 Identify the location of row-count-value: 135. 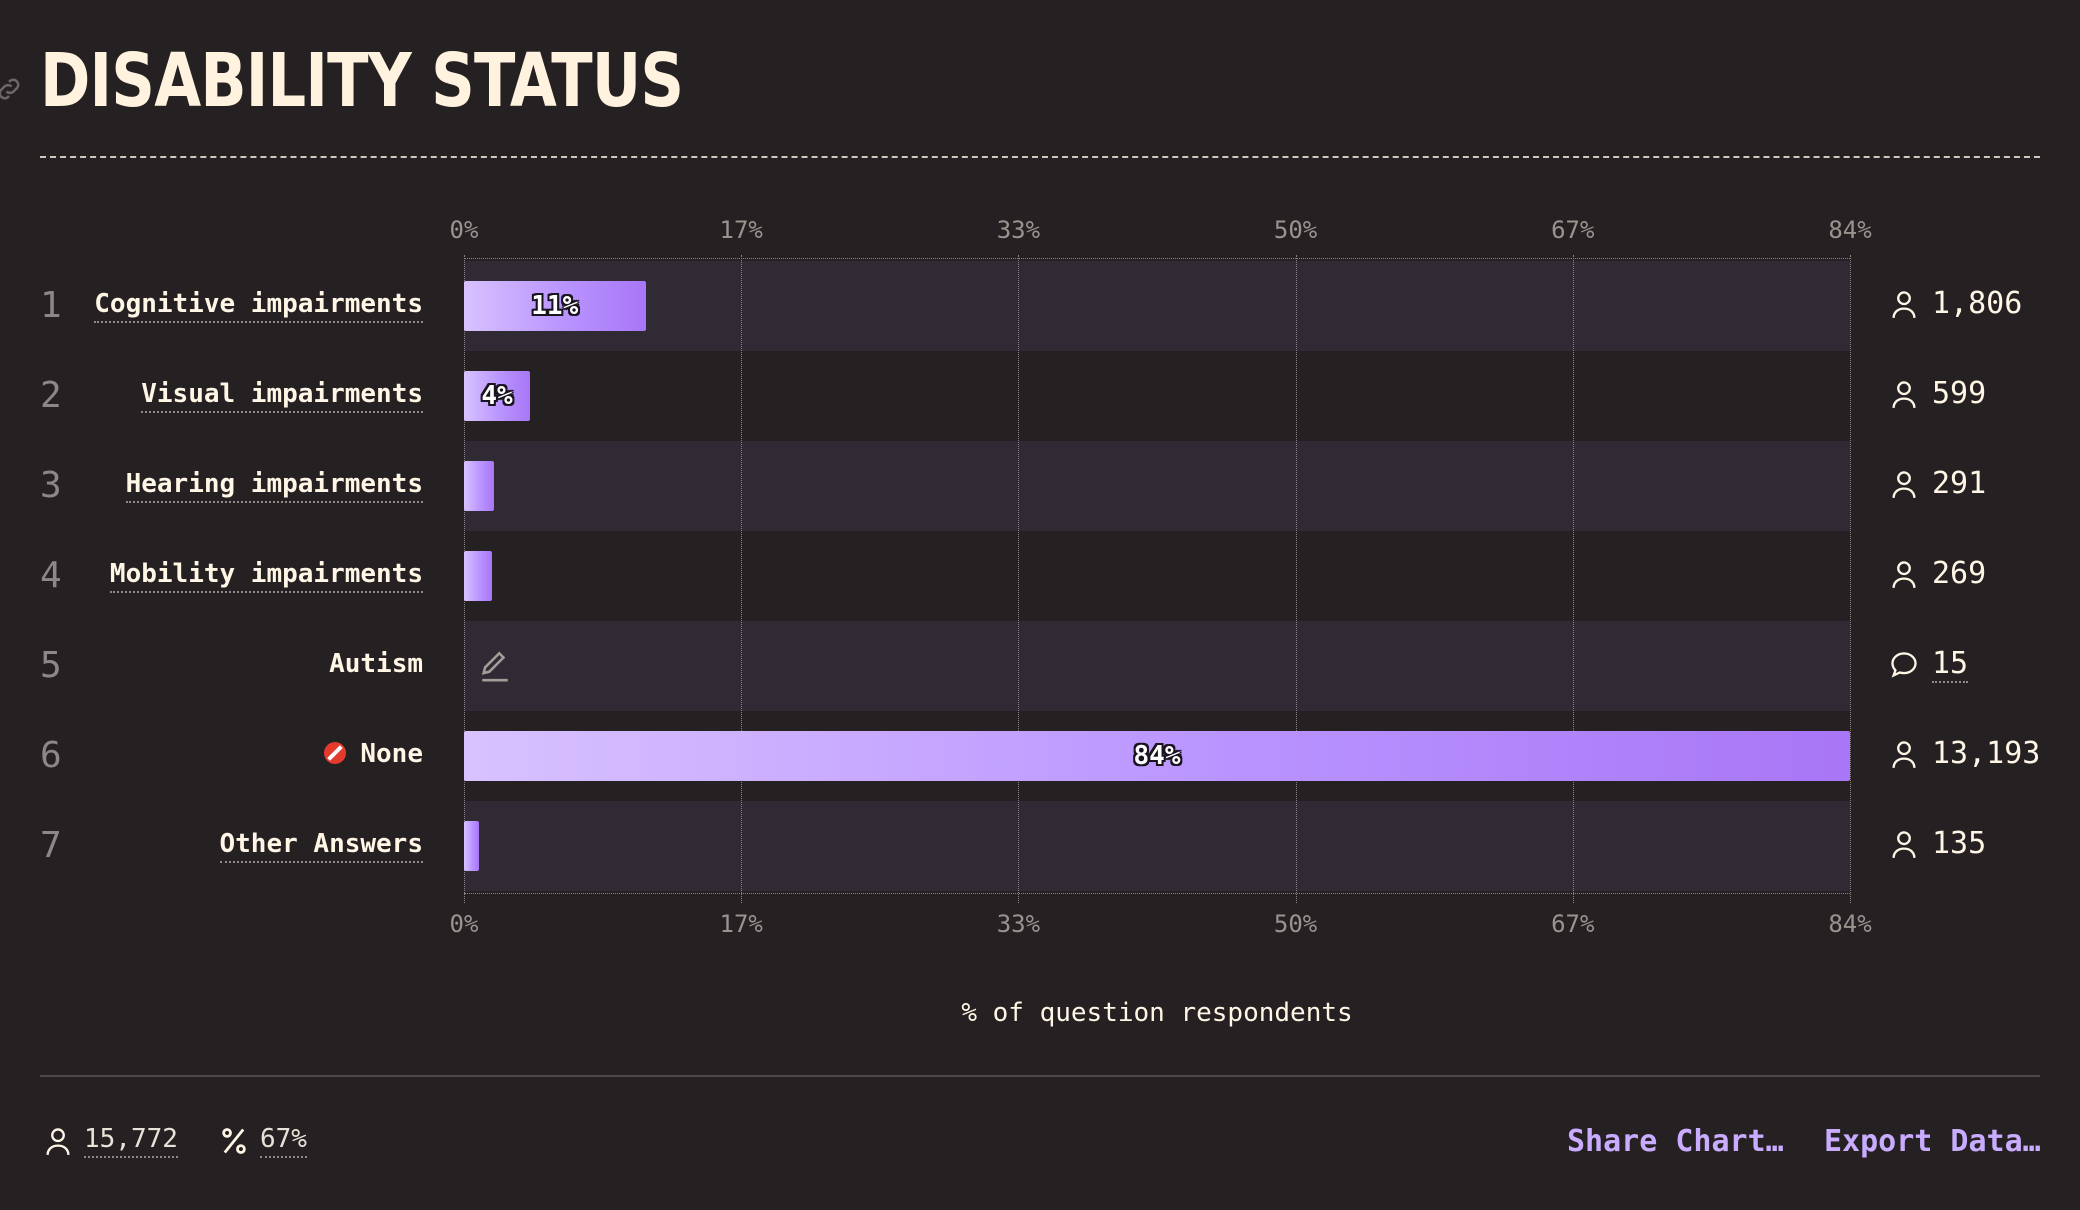
(1959, 843).